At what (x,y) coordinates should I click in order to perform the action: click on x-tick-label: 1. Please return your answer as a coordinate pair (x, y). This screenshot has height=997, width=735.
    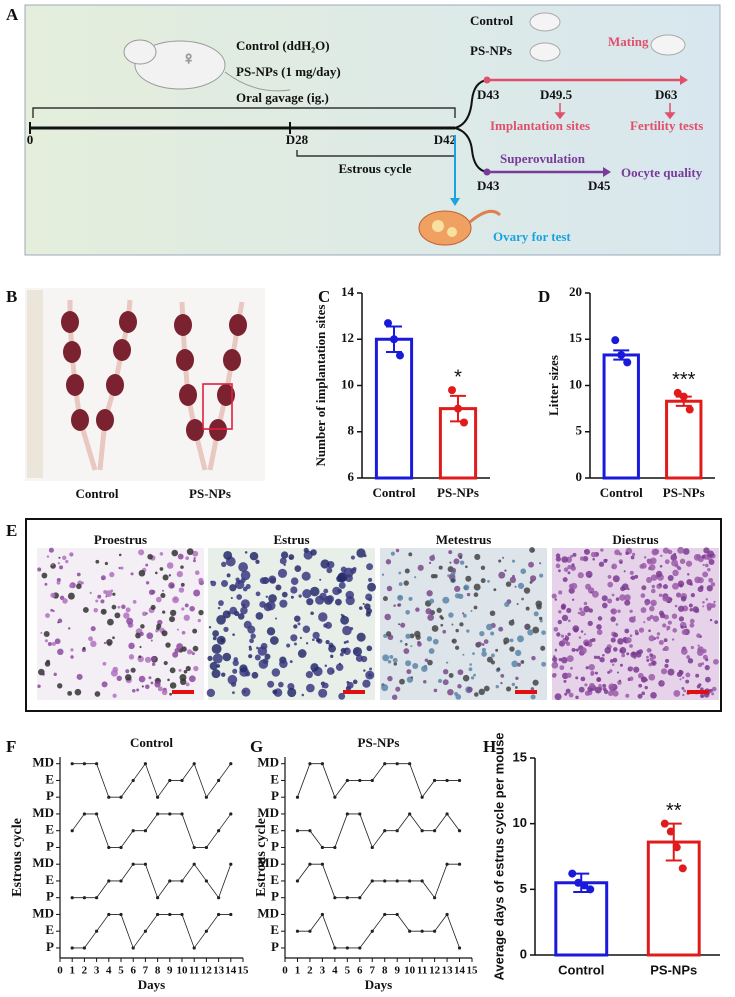
    Looking at the image, I should click on (298, 971).